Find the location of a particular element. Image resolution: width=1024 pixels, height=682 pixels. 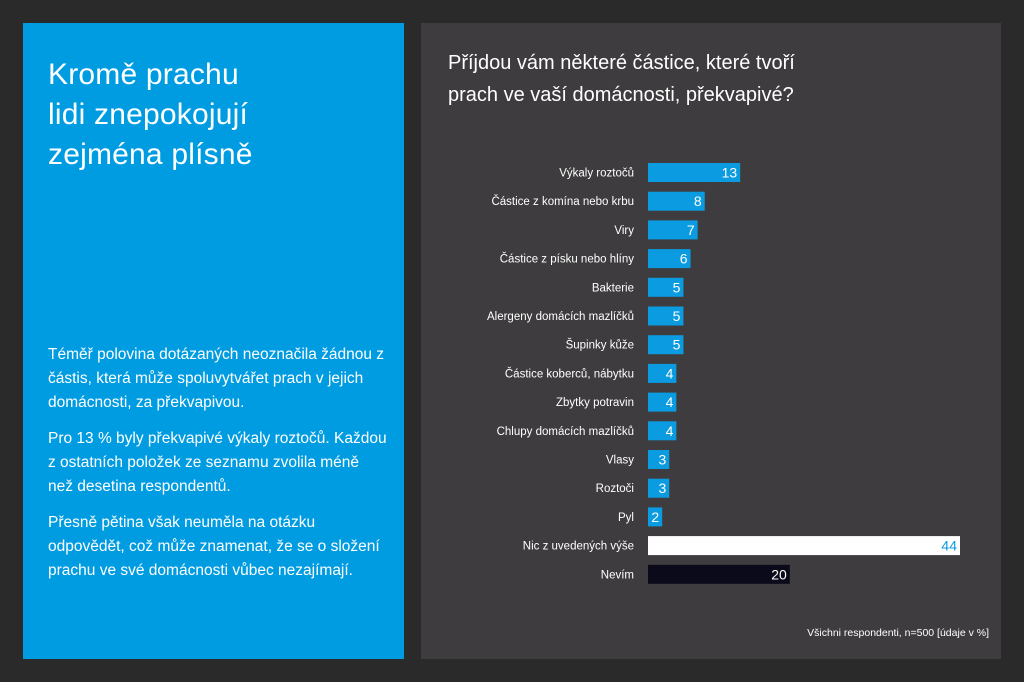

category-label: Alergeny domácích mazlíčků is located at coordinates (560, 317).